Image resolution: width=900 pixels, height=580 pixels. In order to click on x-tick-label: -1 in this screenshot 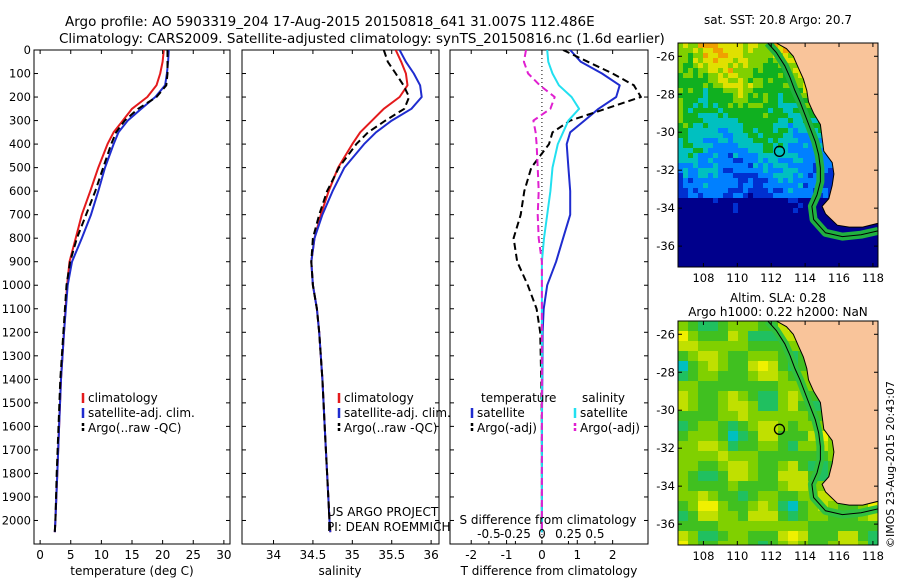, I will do `click(507, 555)`.